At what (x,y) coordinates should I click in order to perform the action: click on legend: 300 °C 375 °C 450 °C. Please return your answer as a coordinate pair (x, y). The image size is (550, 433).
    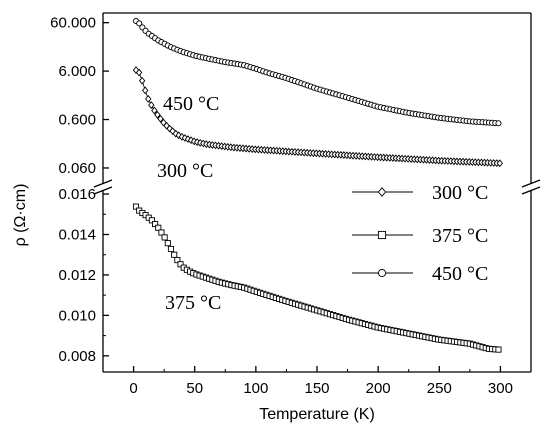
    Looking at the image, I should click on (420, 233).